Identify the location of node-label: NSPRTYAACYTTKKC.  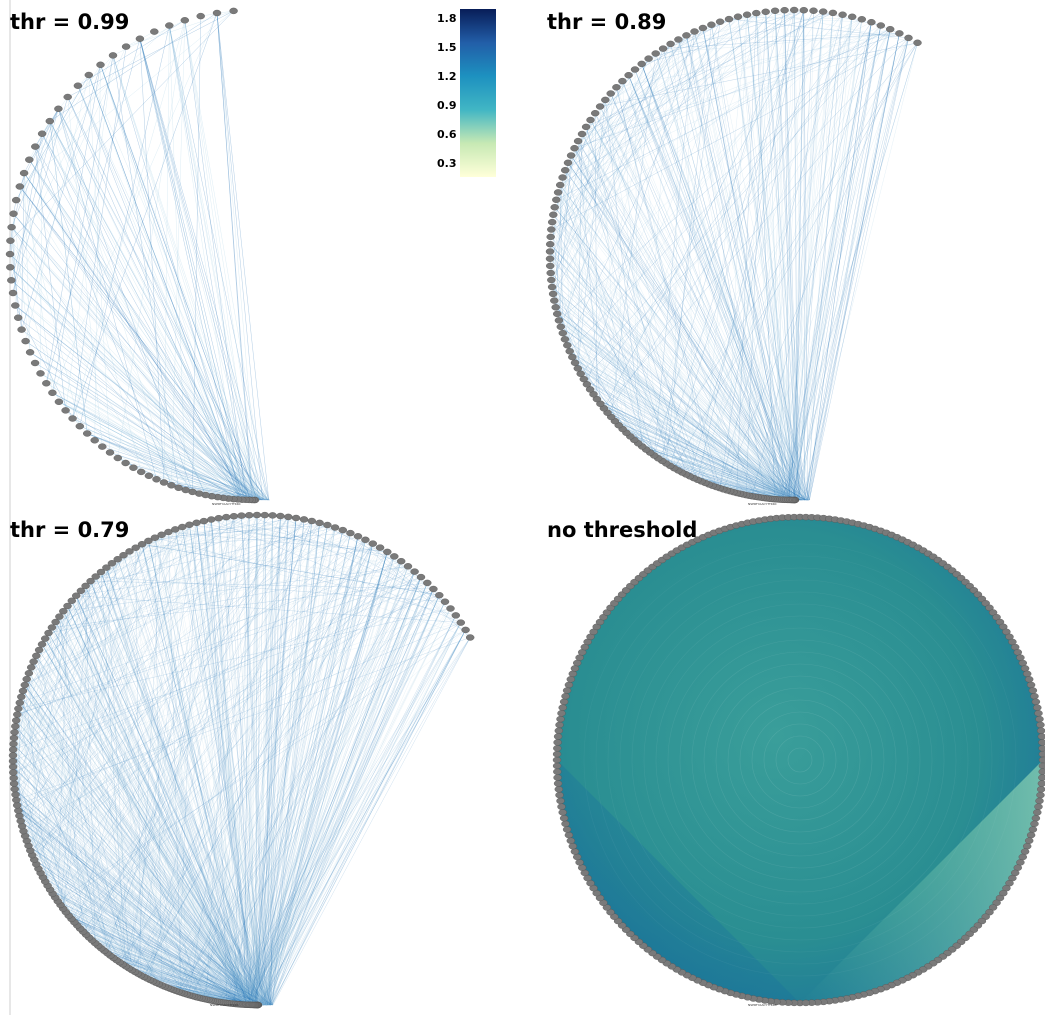
(226, 504).